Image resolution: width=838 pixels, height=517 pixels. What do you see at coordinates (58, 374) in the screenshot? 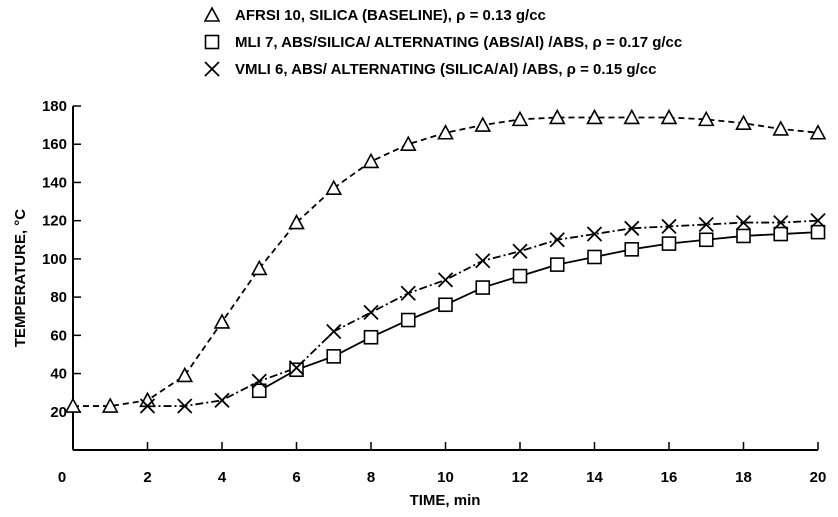
I see `y-tick-label: 40` at bounding box center [58, 374].